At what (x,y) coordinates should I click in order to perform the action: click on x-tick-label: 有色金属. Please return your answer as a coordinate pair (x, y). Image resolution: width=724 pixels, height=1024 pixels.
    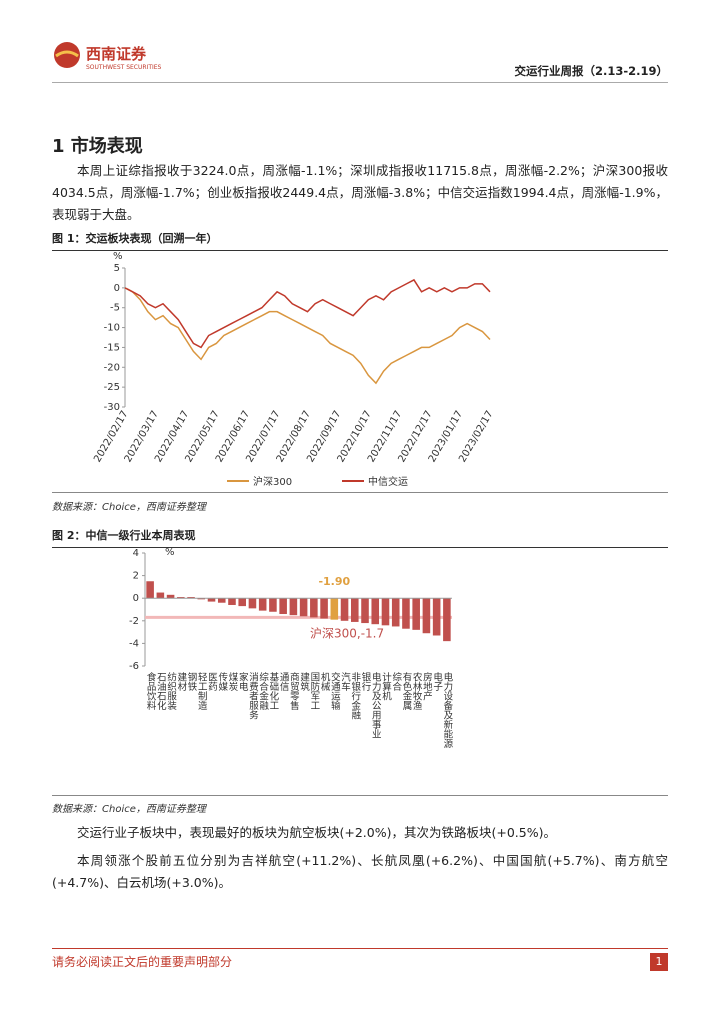
    Looking at the image, I should click on (406, 691).